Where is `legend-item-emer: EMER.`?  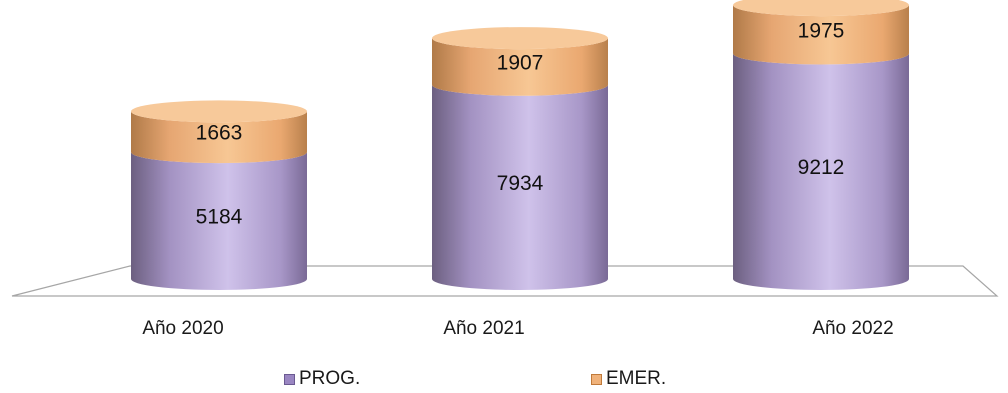 legend-item-emer: EMER. is located at coordinates (628, 379).